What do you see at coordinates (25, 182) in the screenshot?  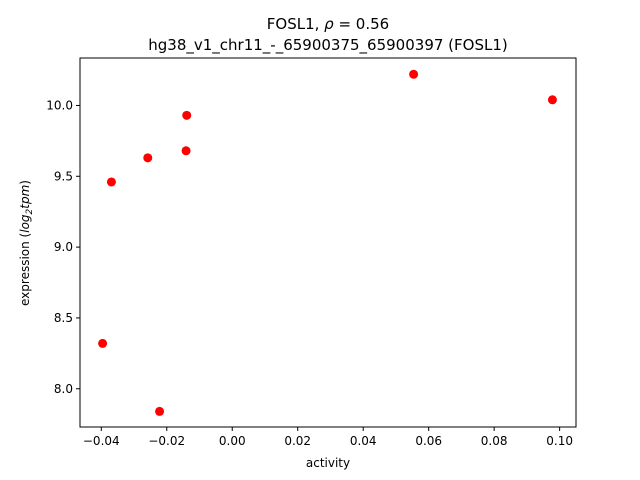 I see `y-axis-label-suffix: )` at bounding box center [25, 182].